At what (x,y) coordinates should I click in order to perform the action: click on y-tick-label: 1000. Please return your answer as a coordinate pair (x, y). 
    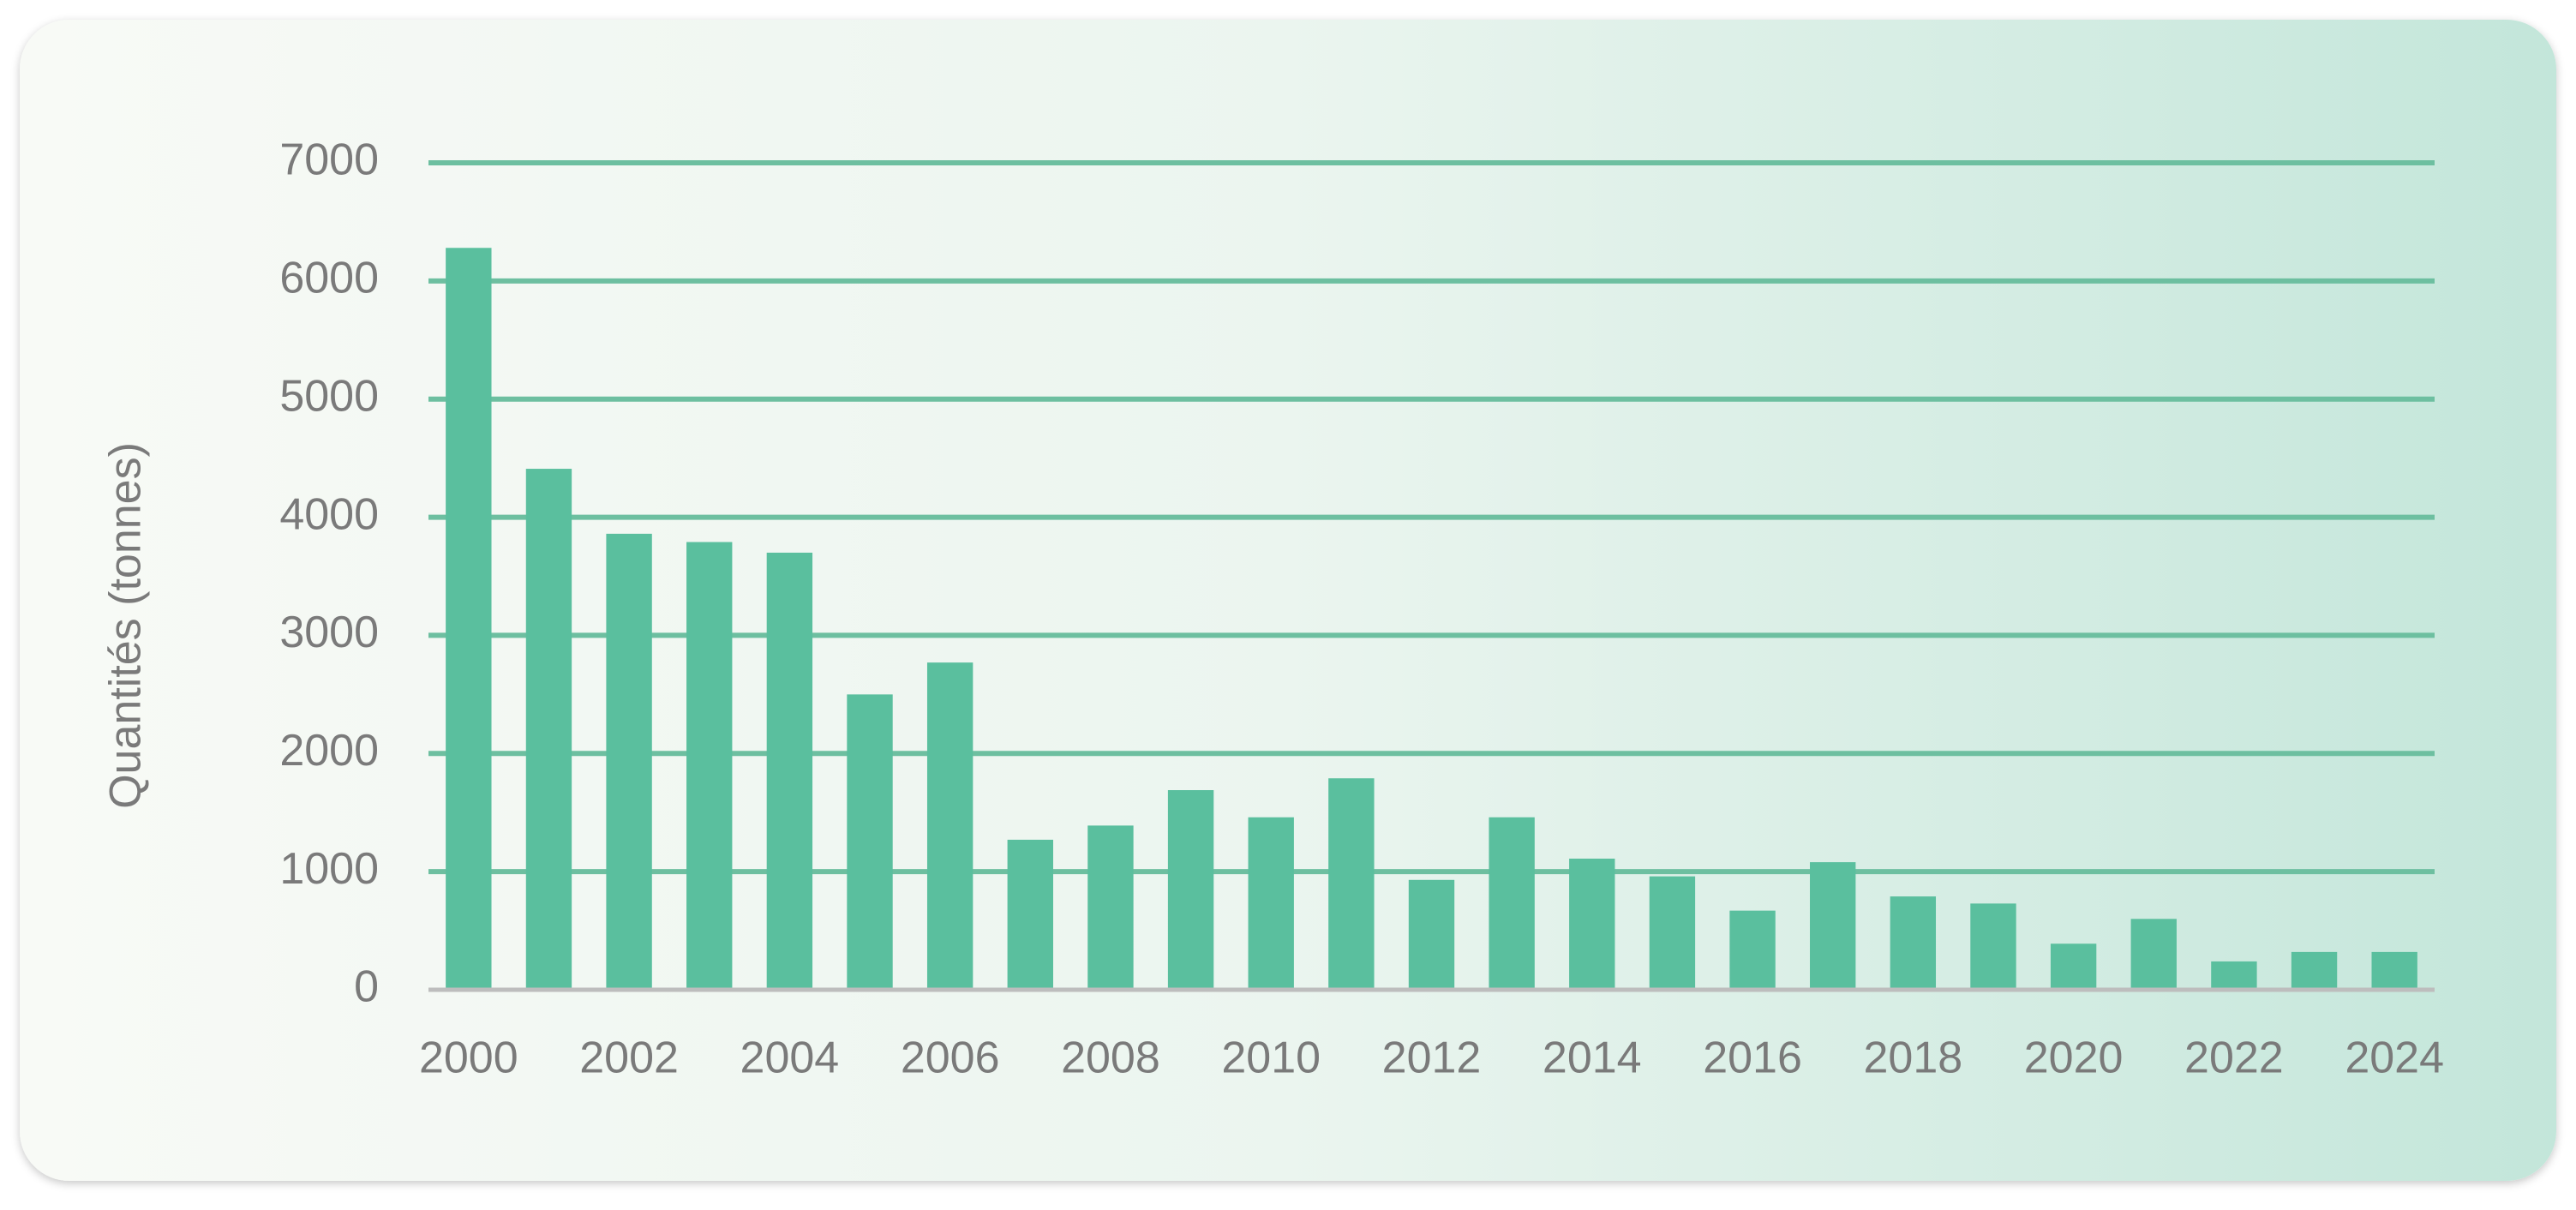
    Looking at the image, I should click on (329, 869).